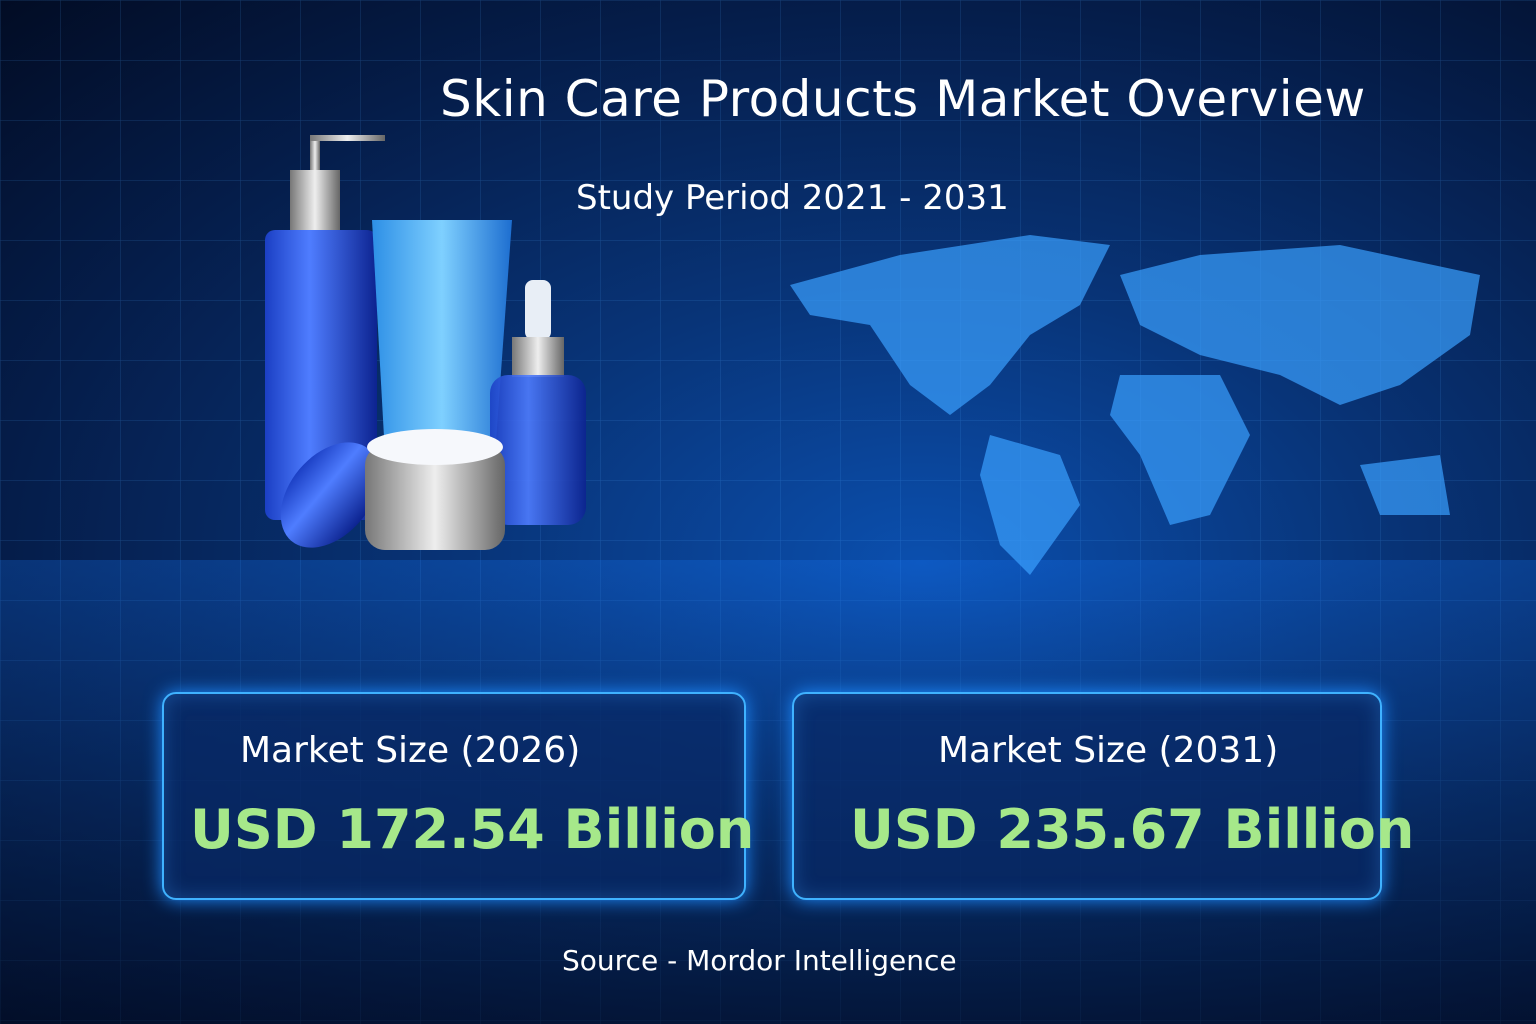 The image size is (1536, 1024). I want to click on market-size-label: Market Size (2026), so click(410, 750).